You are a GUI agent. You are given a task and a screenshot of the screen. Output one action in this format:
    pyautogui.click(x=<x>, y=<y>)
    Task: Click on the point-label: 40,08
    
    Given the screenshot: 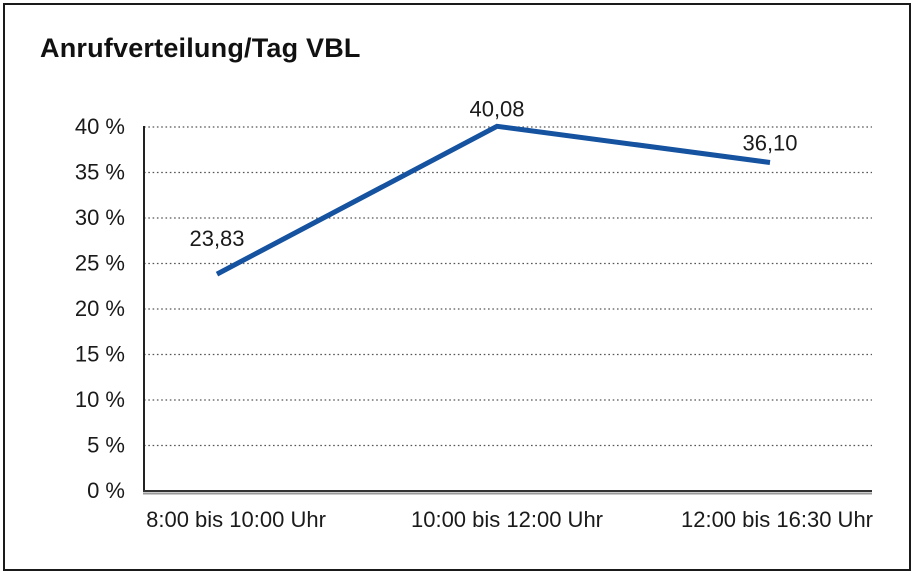 What is the action you would take?
    pyautogui.click(x=496, y=108)
    